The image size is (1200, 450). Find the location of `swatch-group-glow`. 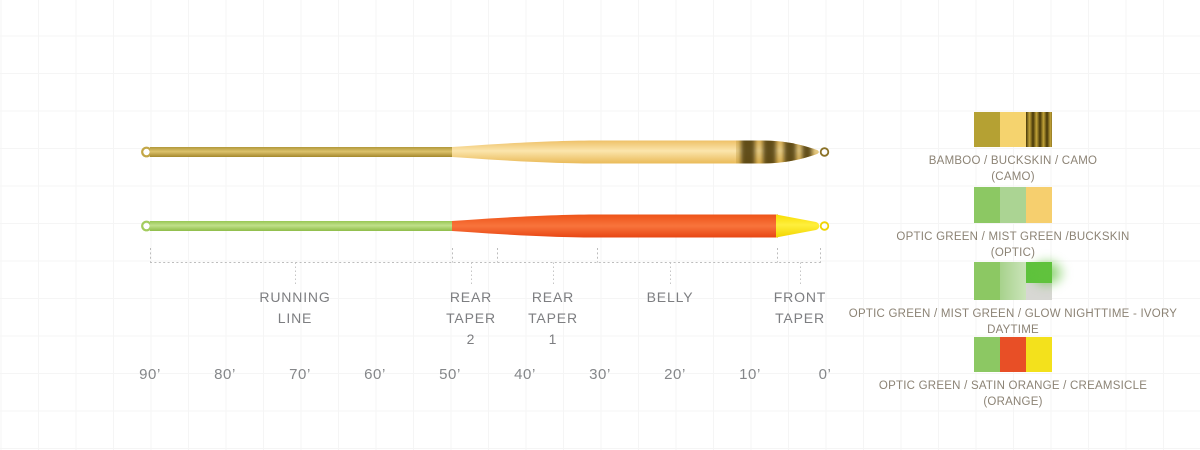

swatch-group-glow is located at coordinates (1025, 274).